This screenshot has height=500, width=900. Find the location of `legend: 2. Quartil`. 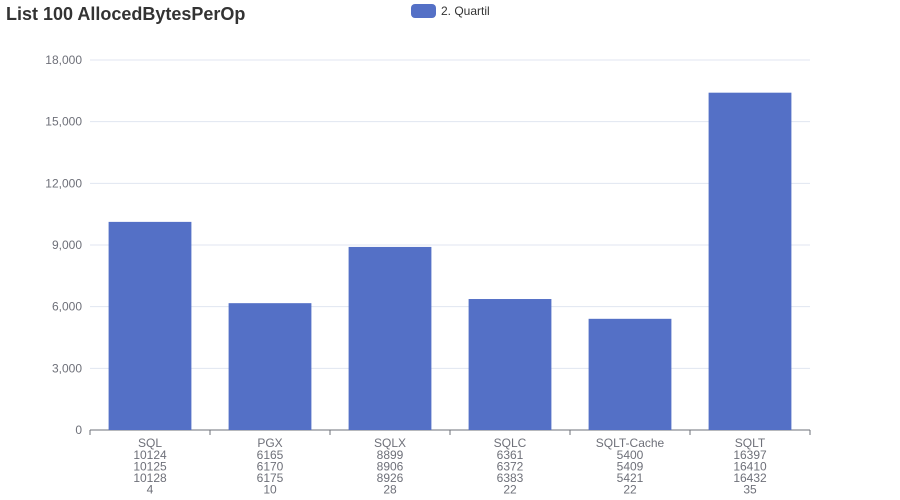

legend: 2. Quartil is located at coordinates (450, 11).